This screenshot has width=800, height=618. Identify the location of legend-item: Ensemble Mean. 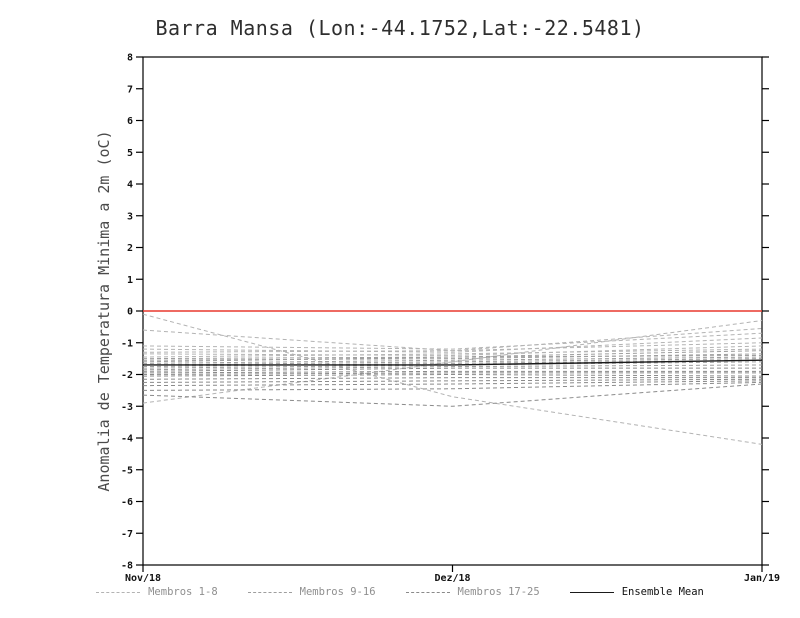
(636, 592).